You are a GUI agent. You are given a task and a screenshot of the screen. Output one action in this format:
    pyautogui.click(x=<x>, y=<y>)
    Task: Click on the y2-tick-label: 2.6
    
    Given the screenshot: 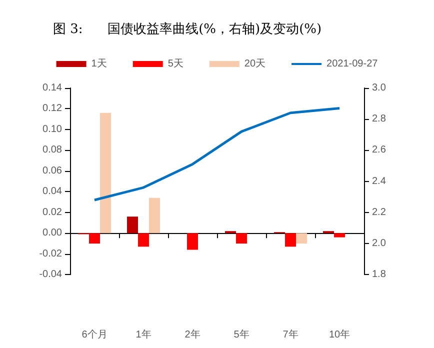 What is the action you would take?
    pyautogui.click(x=379, y=150)
    